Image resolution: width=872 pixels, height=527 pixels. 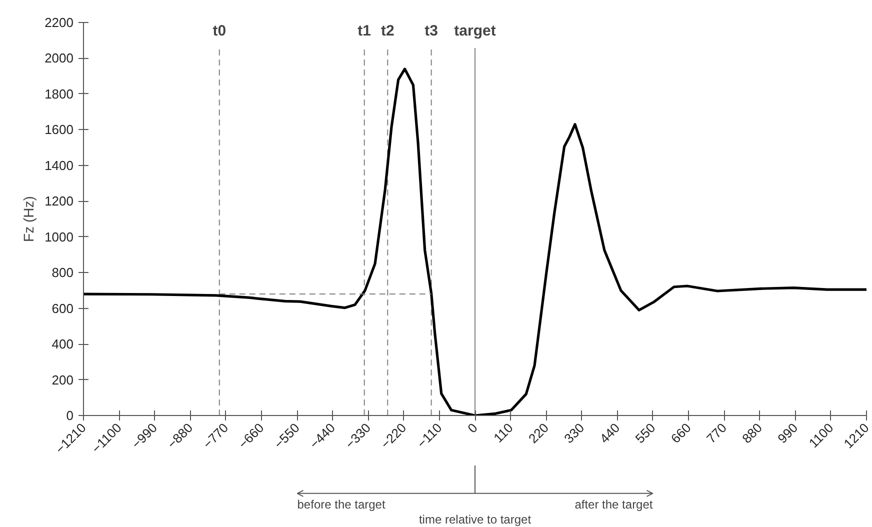 I want to click on x-tick-label: 440, so click(x=609, y=433).